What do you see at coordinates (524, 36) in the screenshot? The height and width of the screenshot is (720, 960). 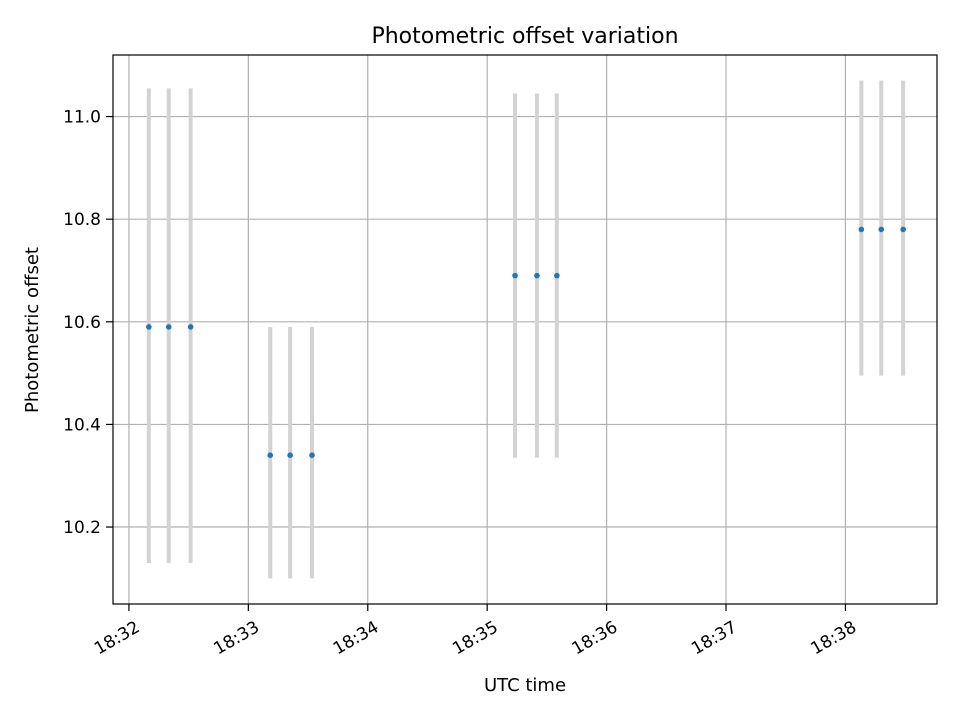 I see `chart-title: Photometric offset variation` at bounding box center [524, 36].